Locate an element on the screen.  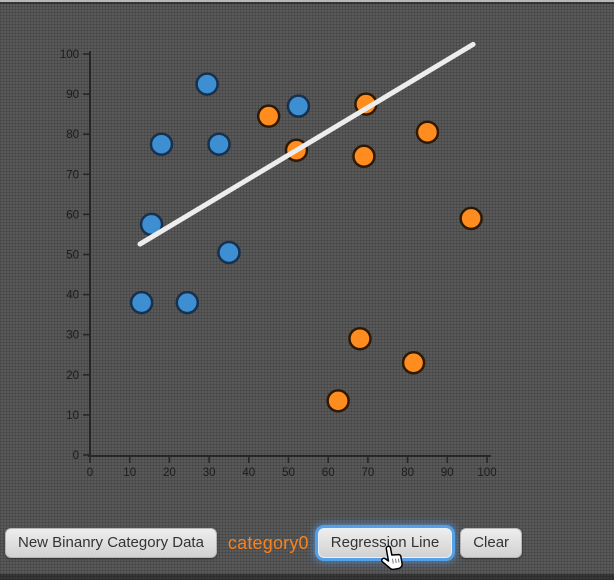
y-tick-label: 80 is located at coordinates (72, 135).